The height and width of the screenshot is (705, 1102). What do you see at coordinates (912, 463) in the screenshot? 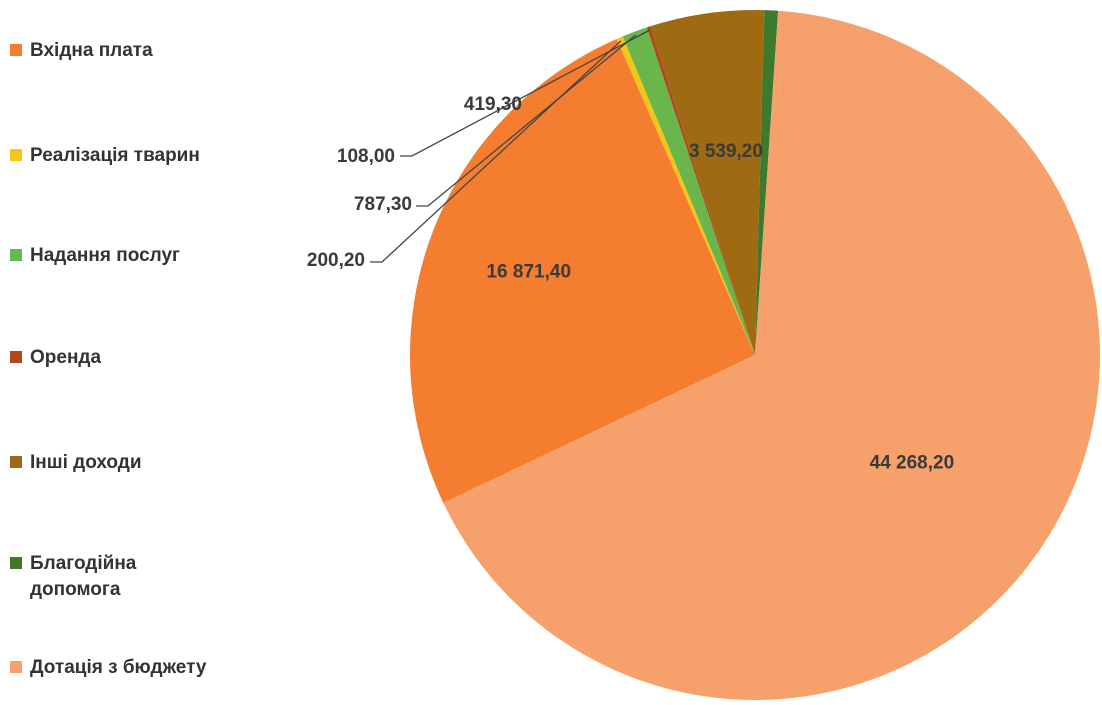
I see `data-label-6: 44 268,20` at bounding box center [912, 463].